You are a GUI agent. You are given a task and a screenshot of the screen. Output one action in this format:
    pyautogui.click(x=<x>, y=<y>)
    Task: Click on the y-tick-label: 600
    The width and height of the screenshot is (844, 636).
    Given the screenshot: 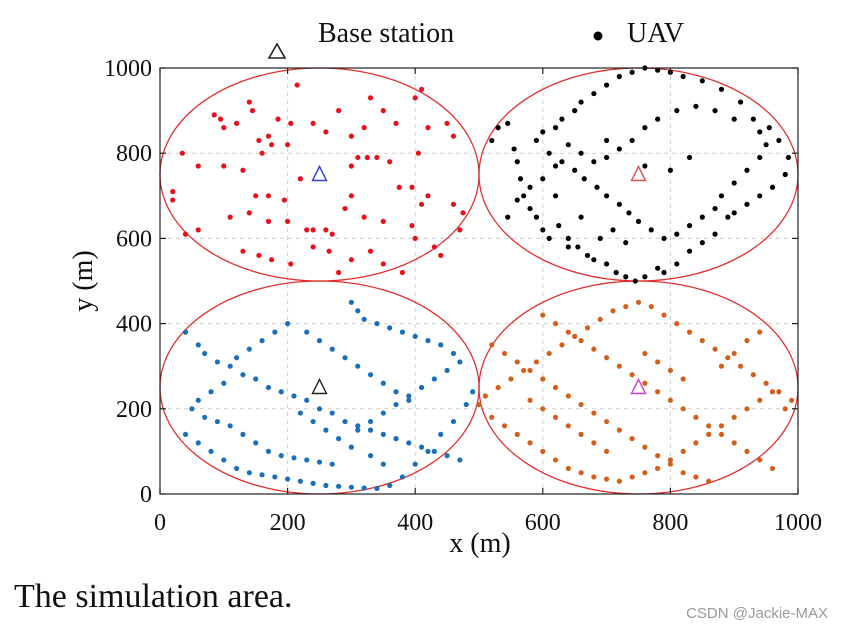 What is the action you would take?
    pyautogui.click(x=134, y=239)
    